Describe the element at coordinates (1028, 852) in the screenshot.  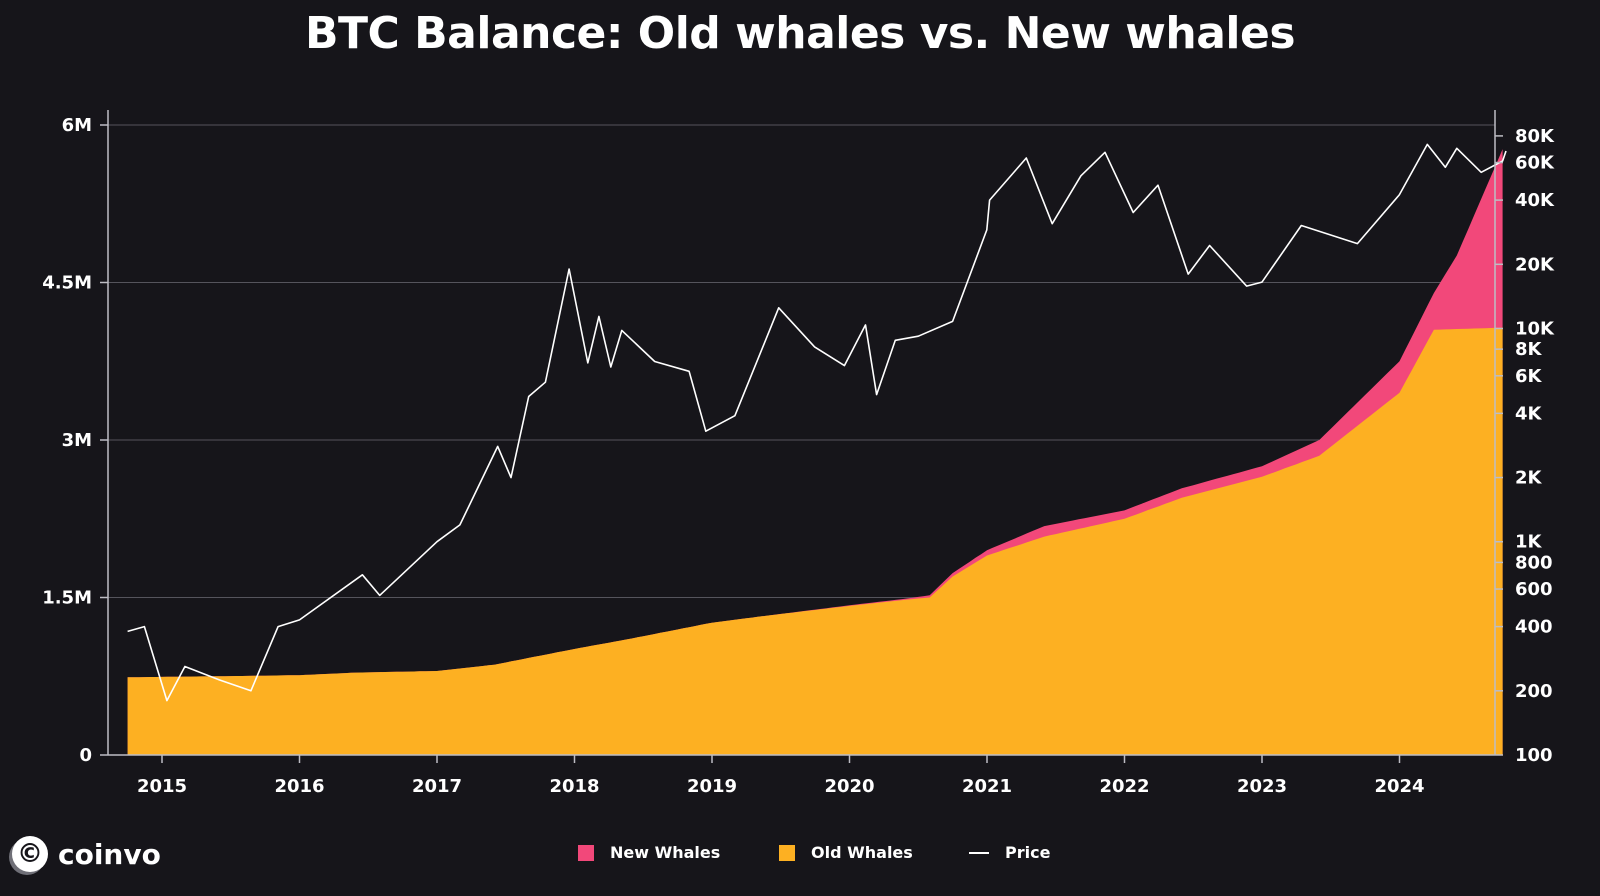
I see `legend-label-price: Price` at that location.